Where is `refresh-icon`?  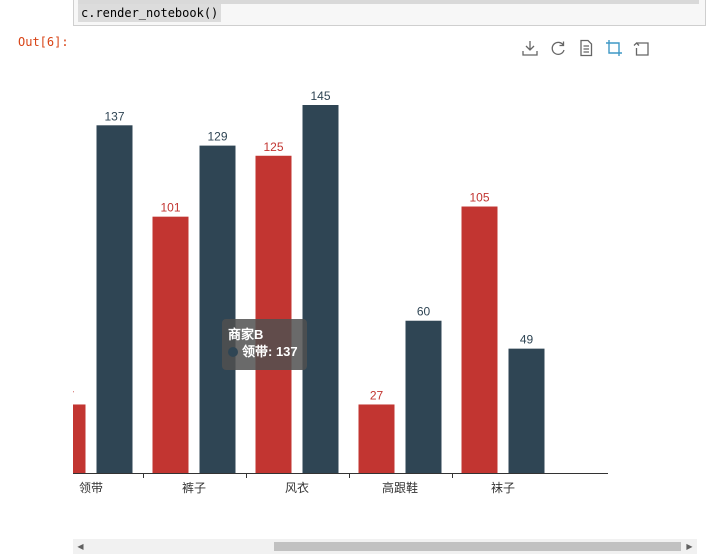
refresh-icon is located at coordinates (558, 48).